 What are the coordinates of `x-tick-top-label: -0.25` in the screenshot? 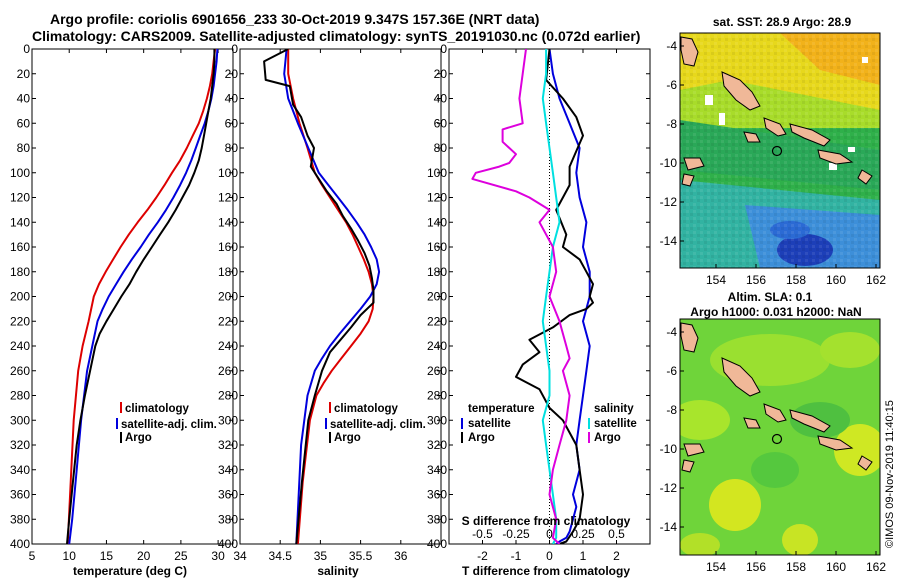 It's located at (516, 534).